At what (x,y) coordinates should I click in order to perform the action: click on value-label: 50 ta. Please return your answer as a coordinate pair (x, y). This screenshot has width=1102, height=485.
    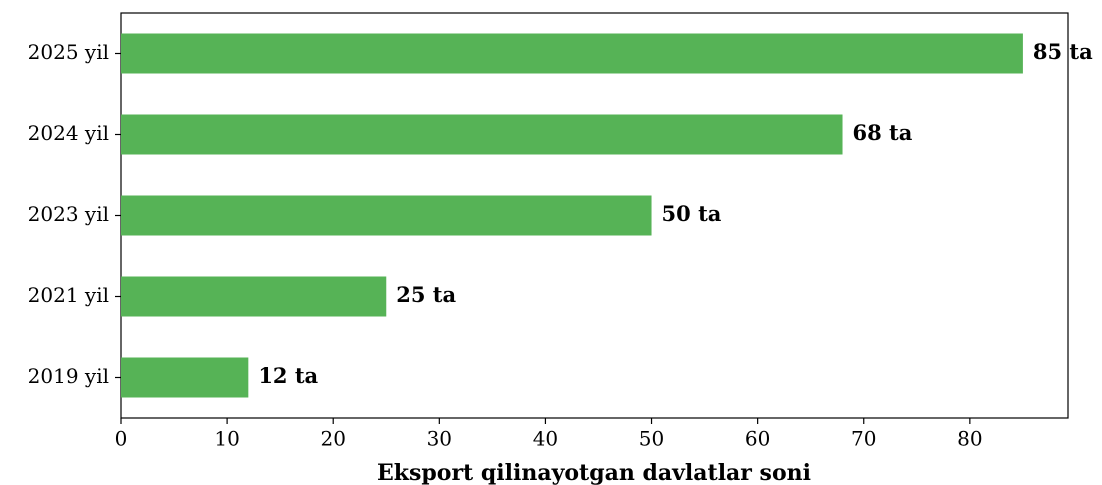
    Looking at the image, I should click on (692, 213).